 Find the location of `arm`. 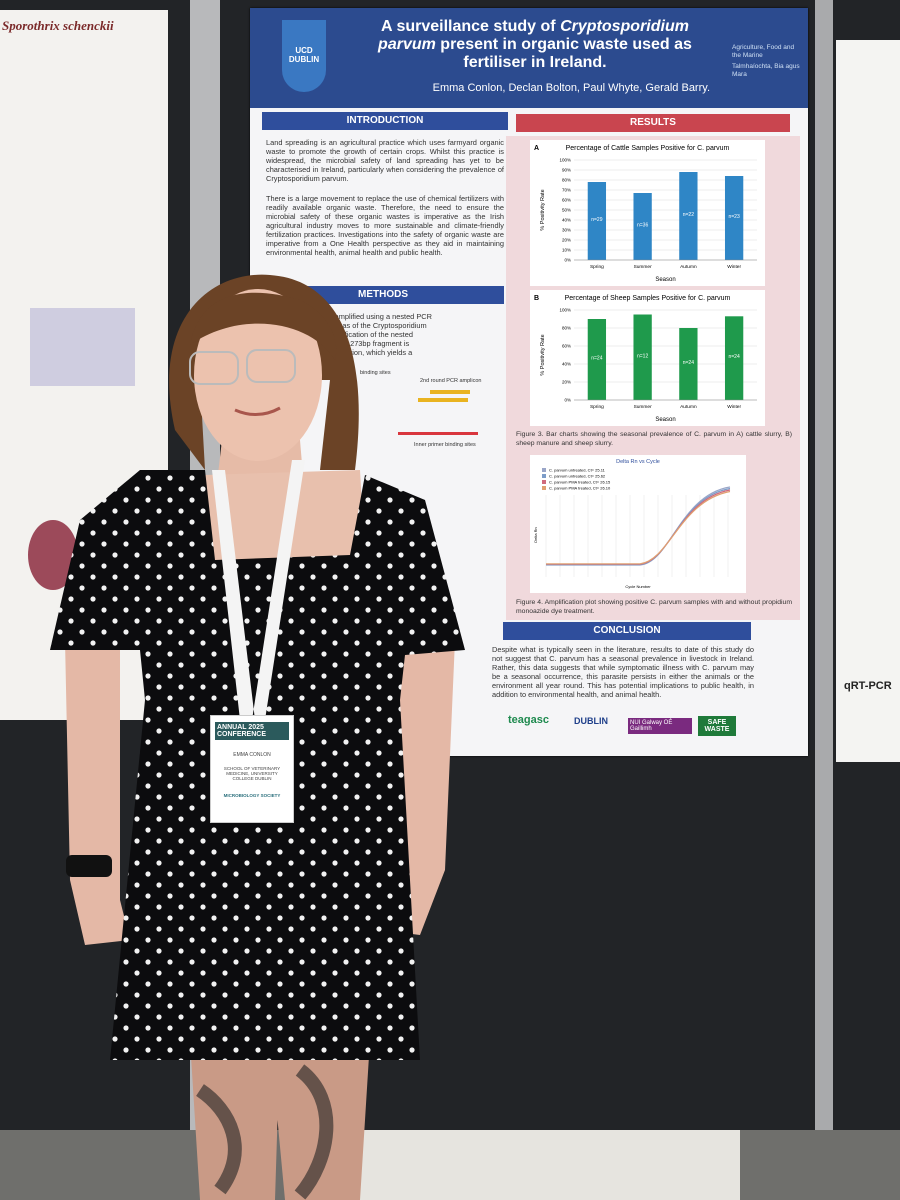

arm is located at coordinates (260, 792).